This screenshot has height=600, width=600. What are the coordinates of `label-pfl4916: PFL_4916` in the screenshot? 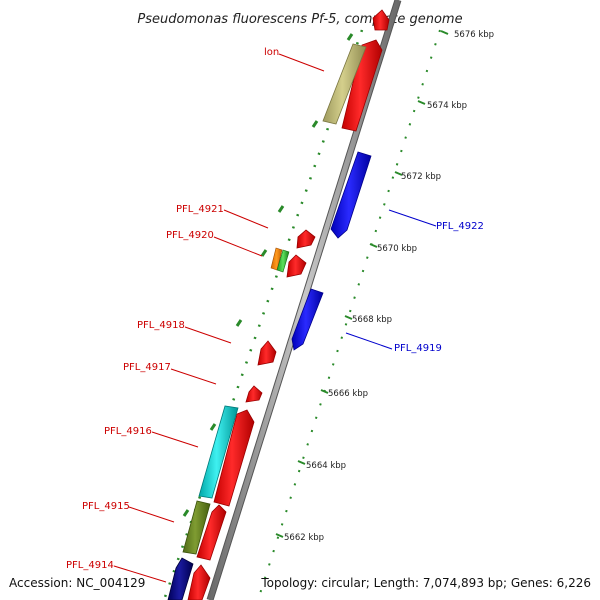 It's located at (128, 431).